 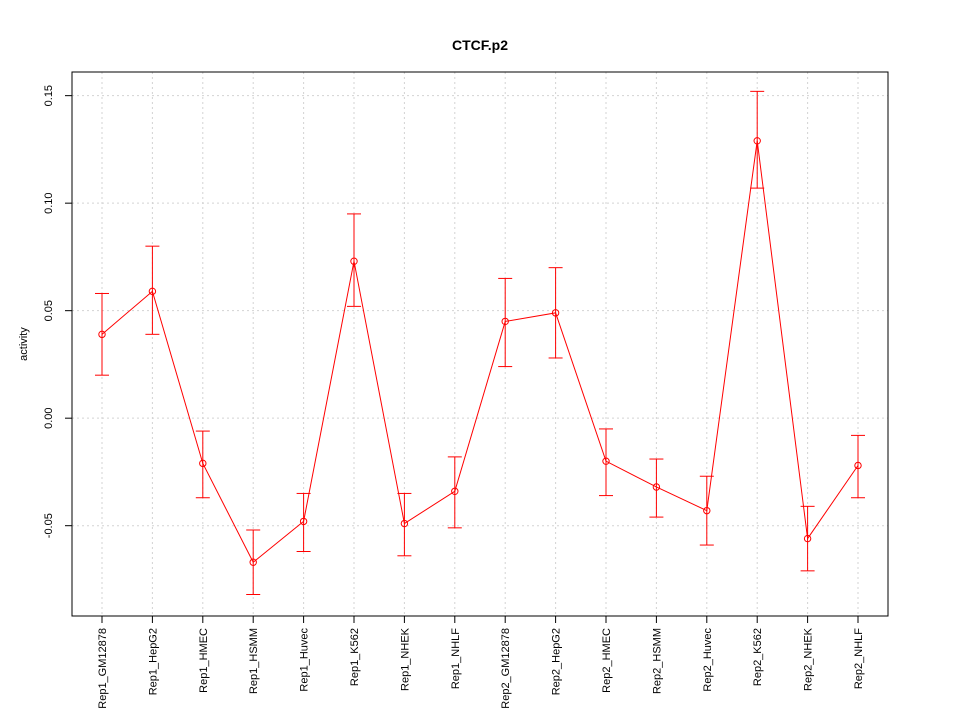 What do you see at coordinates (254, 661) in the screenshot?
I see `x-tick-label: Rep1_HSMM` at bounding box center [254, 661].